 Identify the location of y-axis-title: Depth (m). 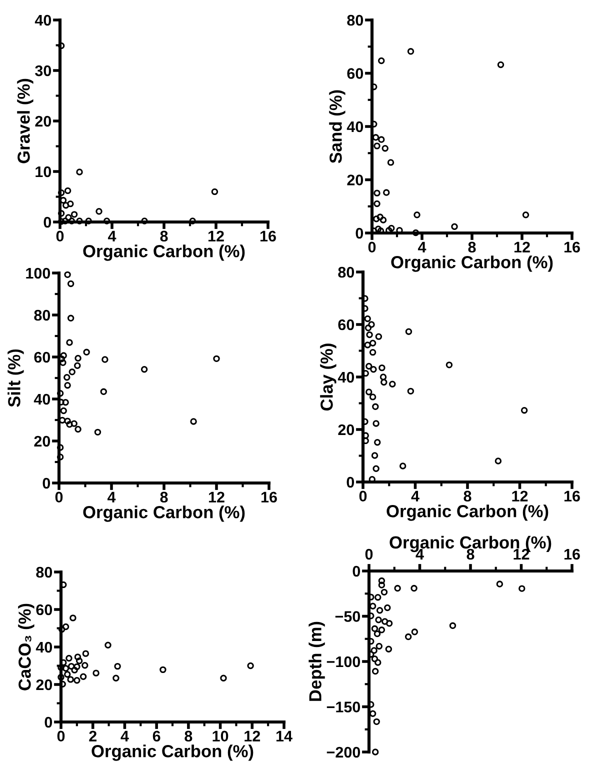
(316, 661).